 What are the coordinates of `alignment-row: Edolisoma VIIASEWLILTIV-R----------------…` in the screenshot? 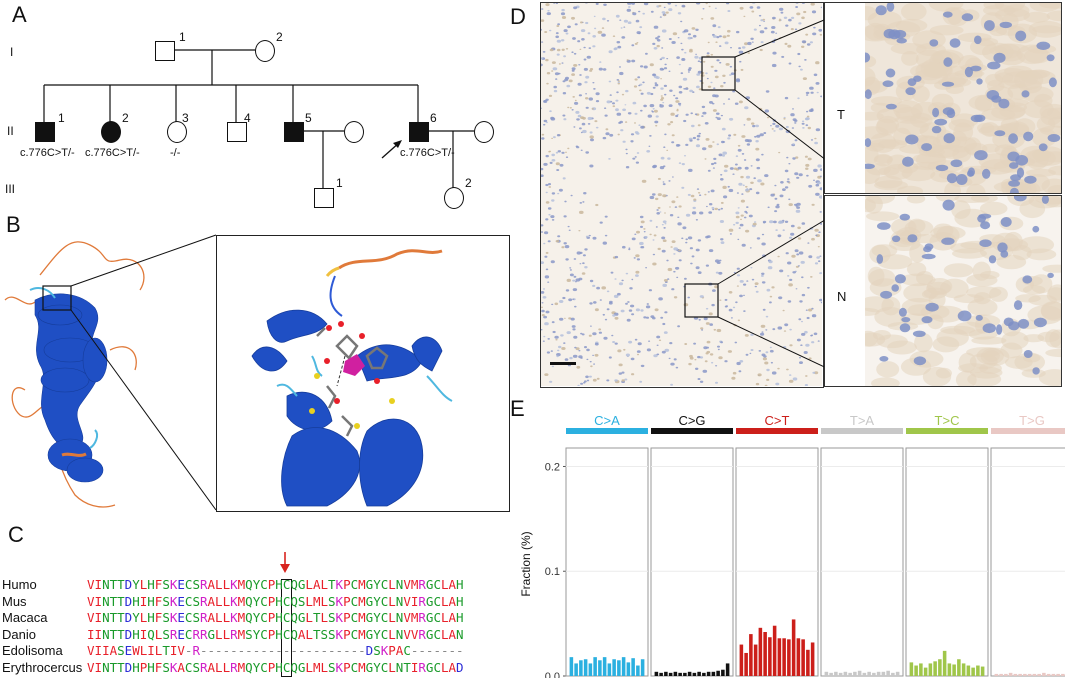 It's located at (256, 651).